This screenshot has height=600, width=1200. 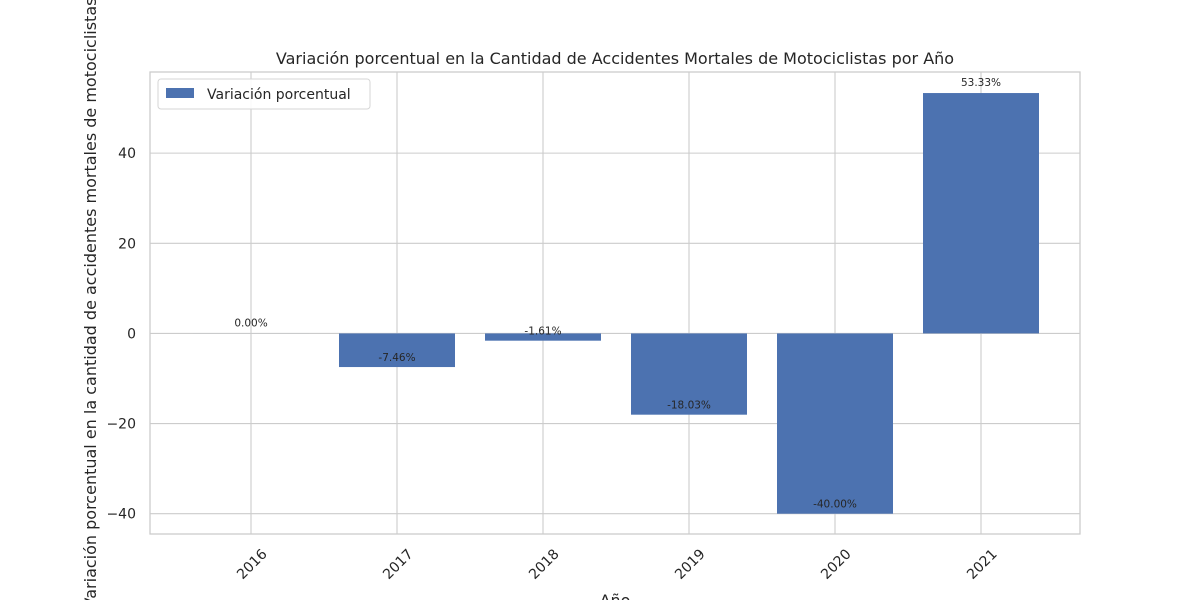 What do you see at coordinates (836, 564) in the screenshot?
I see `x-tick-label-2020: 2020` at bounding box center [836, 564].